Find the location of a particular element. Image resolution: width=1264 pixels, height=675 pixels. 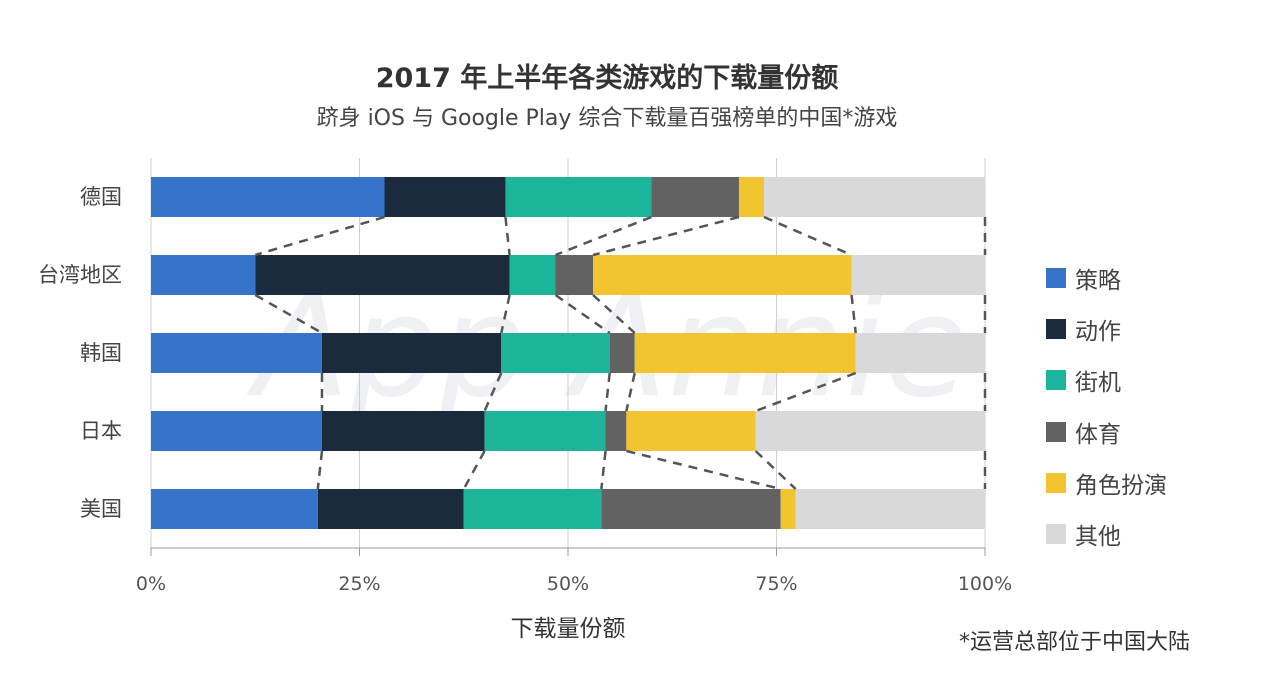

legend-item: 策略 is located at coordinates (1106, 277).